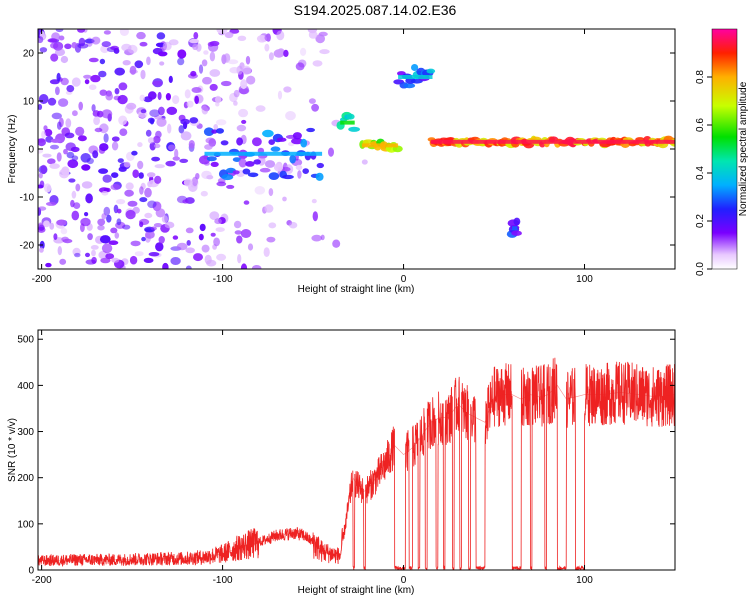 The height and width of the screenshot is (600, 750). I want to click on y-tick-label: 10, so click(29, 102).